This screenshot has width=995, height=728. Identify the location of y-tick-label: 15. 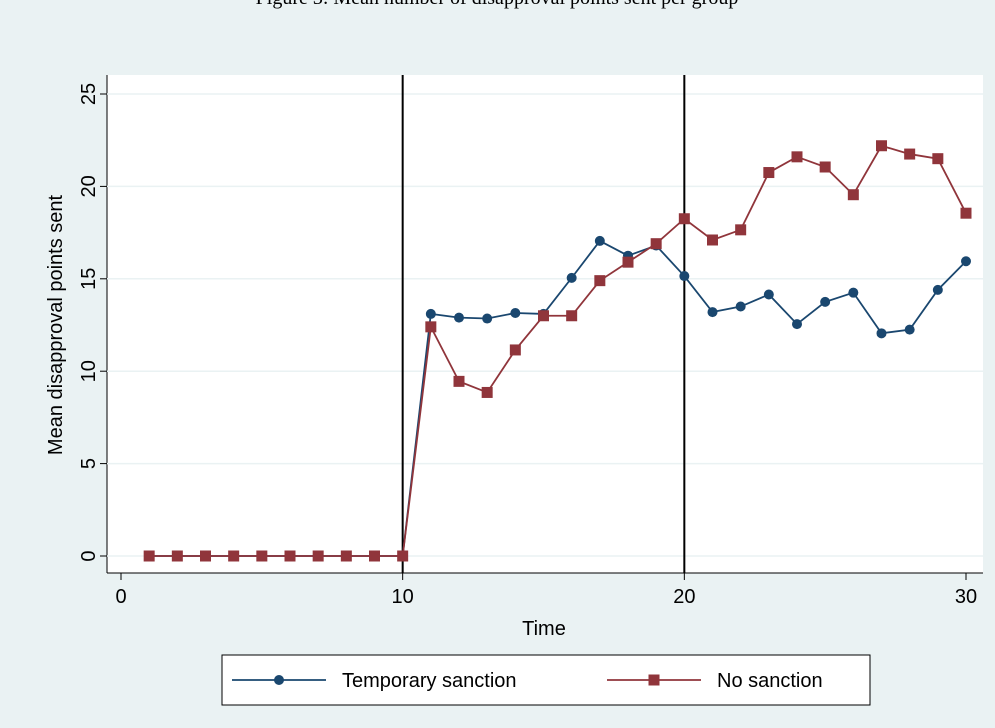
(89, 279).